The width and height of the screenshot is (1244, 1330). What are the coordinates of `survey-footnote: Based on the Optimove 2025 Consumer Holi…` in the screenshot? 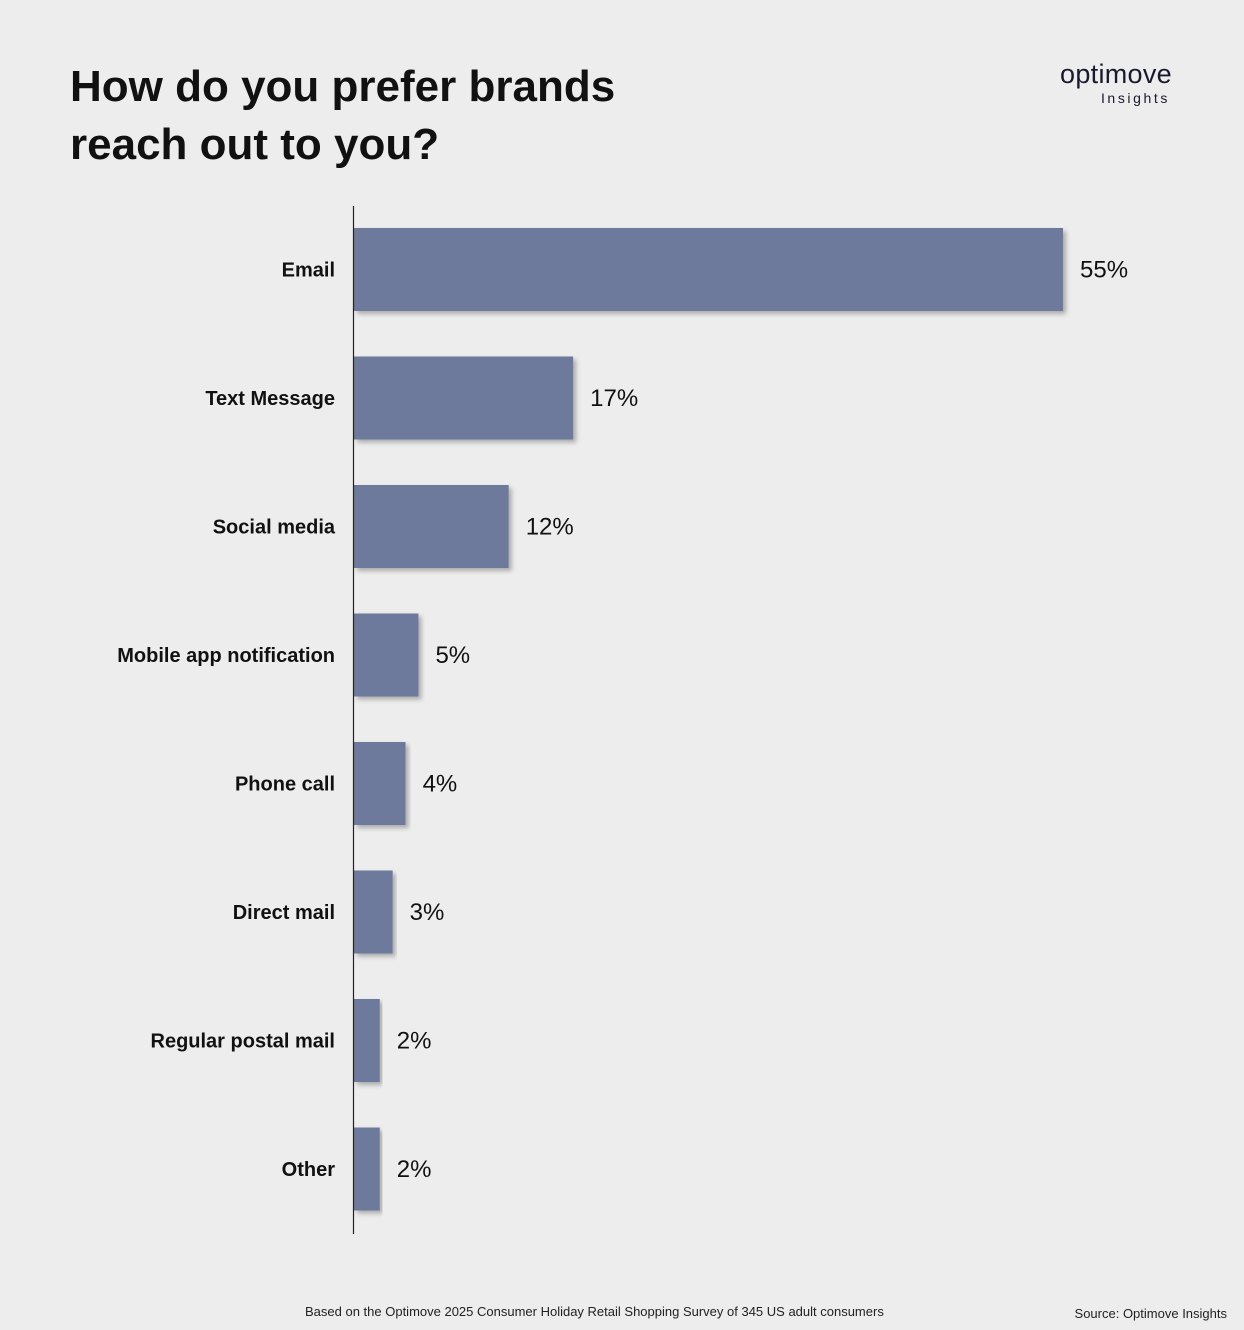 It's located at (594, 1311).